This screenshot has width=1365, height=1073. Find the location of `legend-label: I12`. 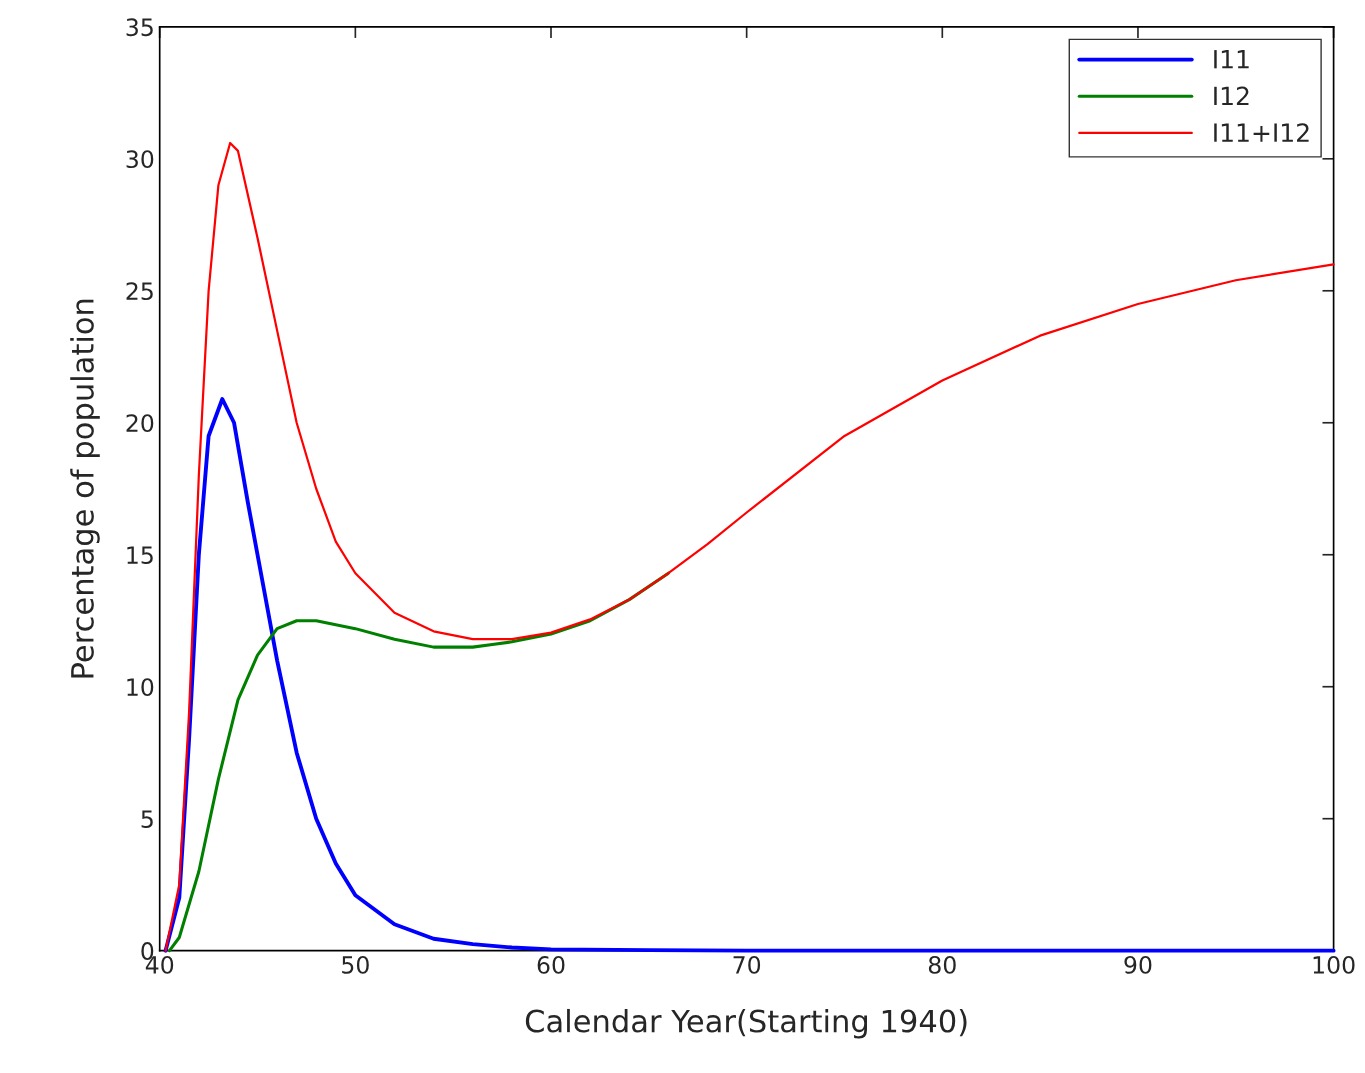

legend-label: I12 is located at coordinates (1231, 96).